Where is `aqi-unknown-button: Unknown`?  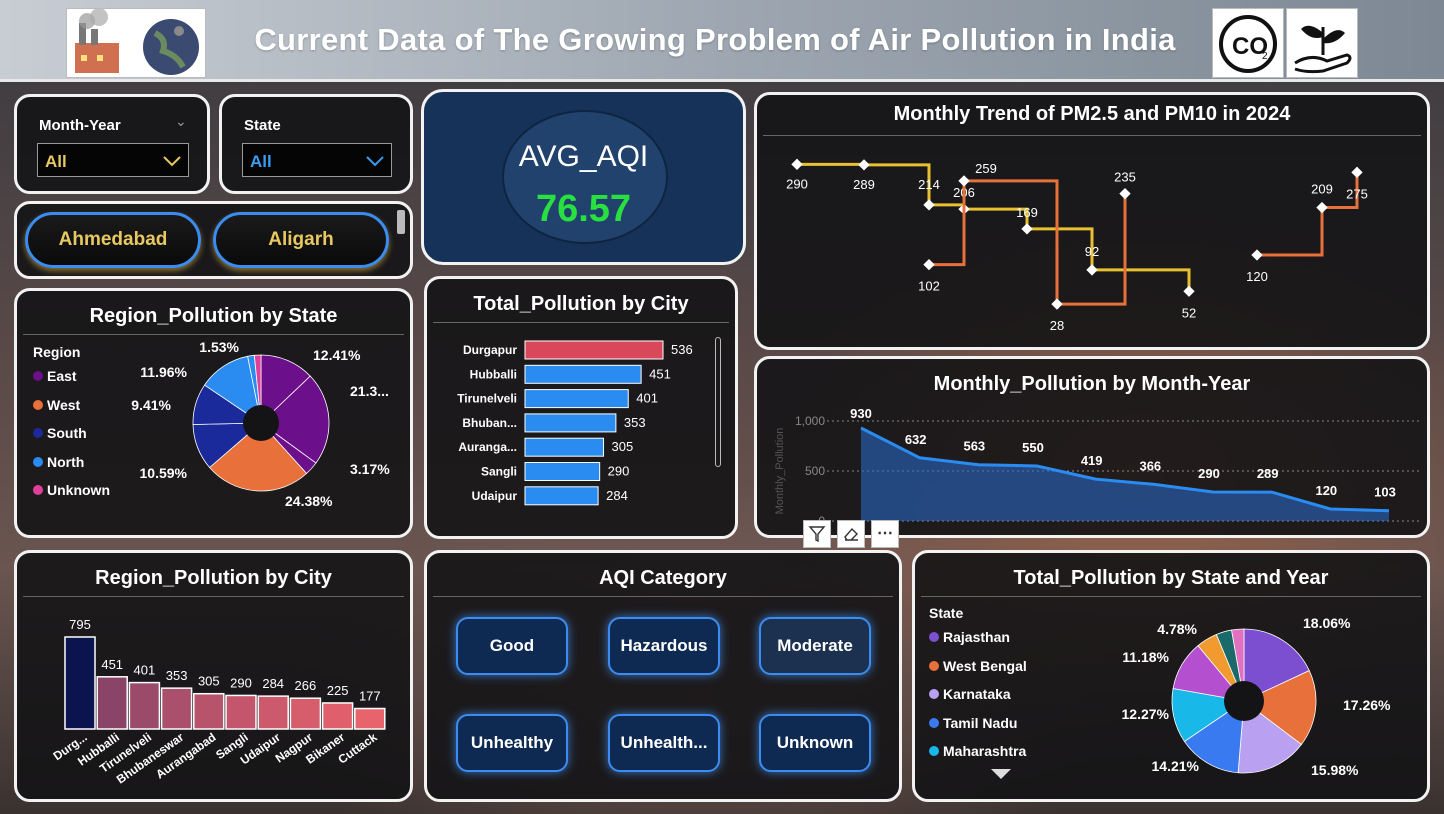
aqi-unknown-button: Unknown is located at coordinates (815, 743).